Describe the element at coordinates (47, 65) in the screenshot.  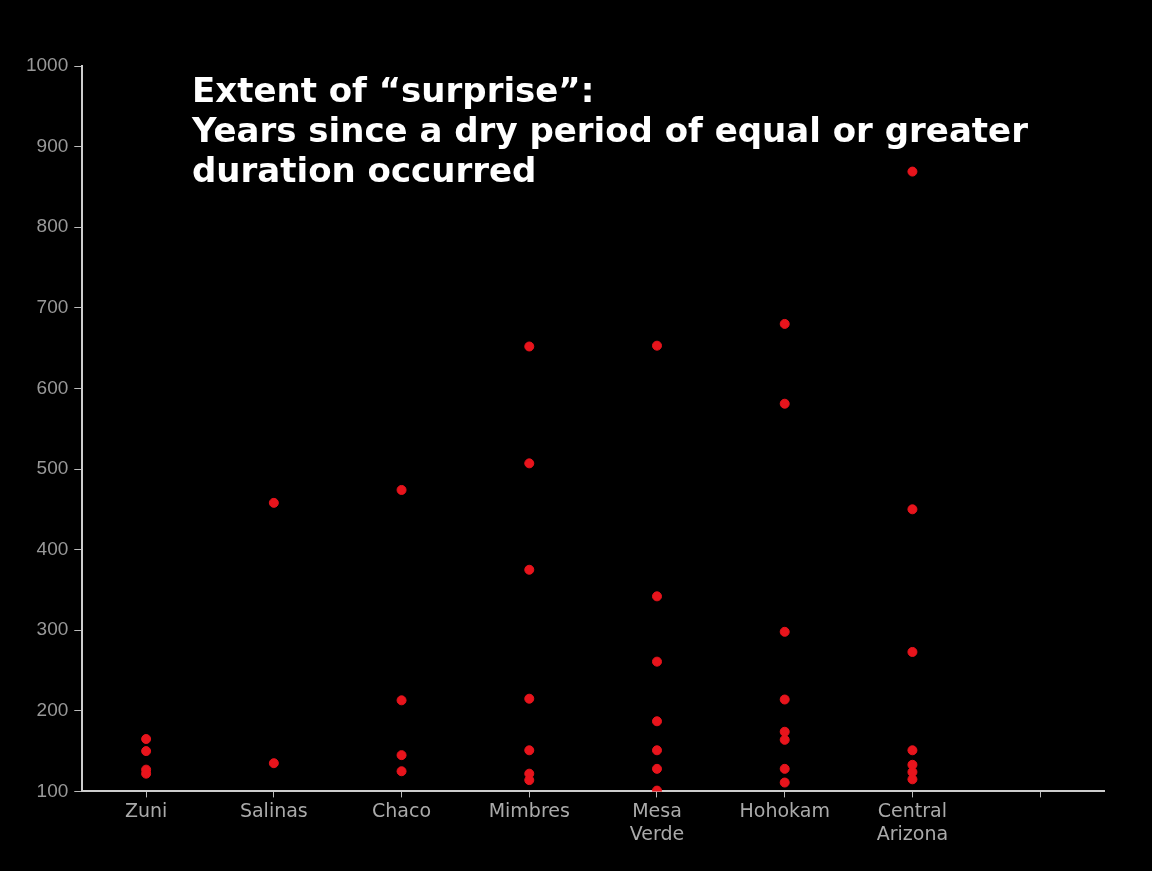
I see `y-tick-label: 1000` at that location.